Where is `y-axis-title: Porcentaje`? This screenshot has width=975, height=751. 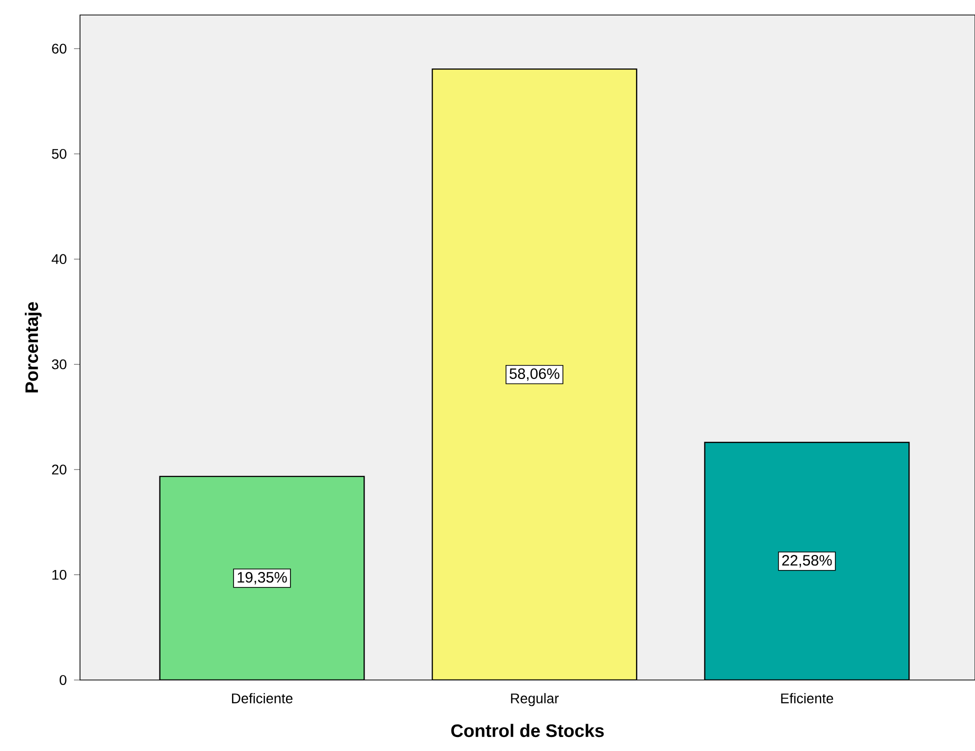
y-axis-title: Porcentaje is located at coordinates (33, 347).